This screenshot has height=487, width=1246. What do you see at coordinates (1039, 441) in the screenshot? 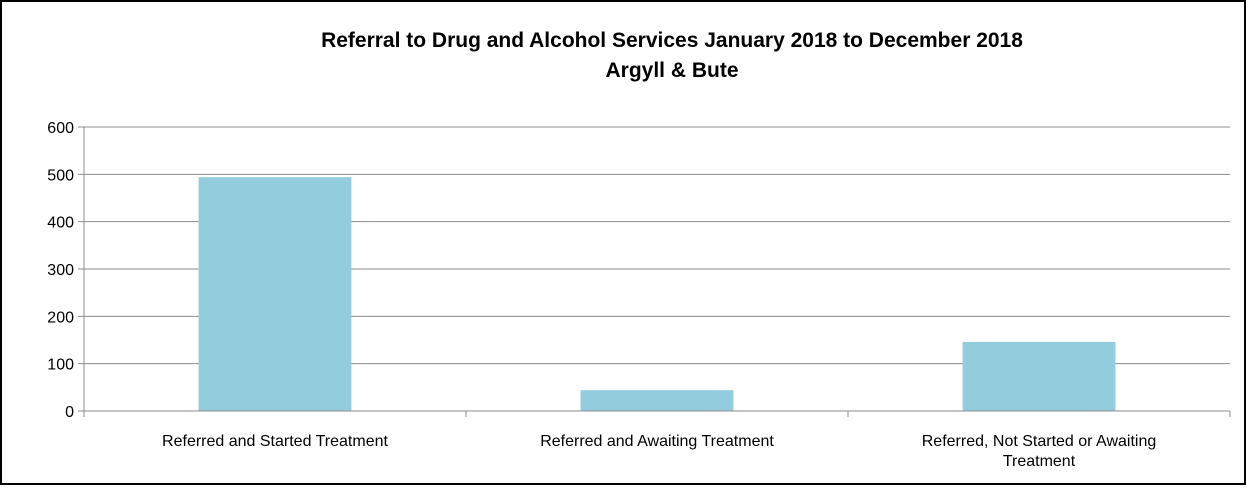
I see `x-category-label: Referred, Not Started or Awaiting` at bounding box center [1039, 441].